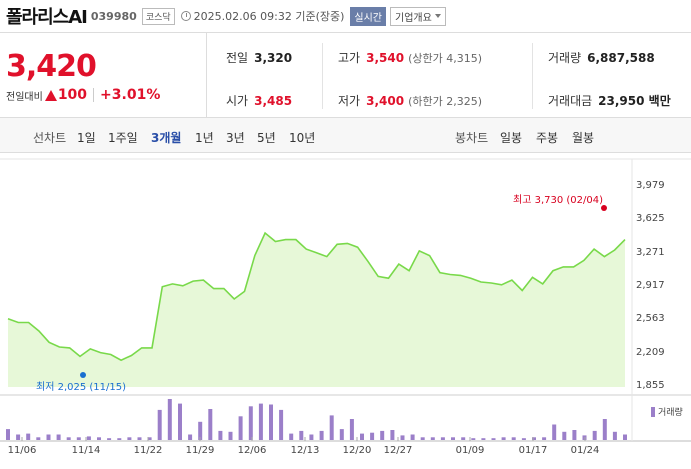 The width and height of the screenshot is (691, 469). What do you see at coordinates (583, 138) in the screenshot?
I see `tab-monthly: 월봉` at bounding box center [583, 138].